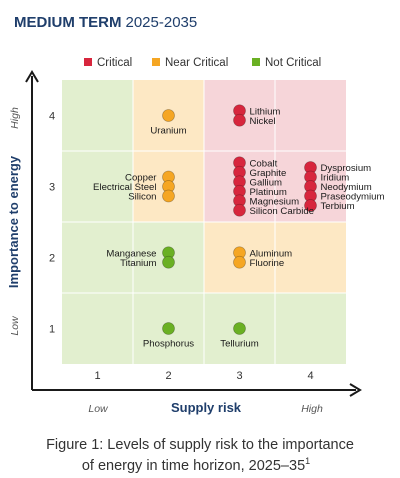 This screenshot has width=400, height=478. Describe the element at coordinates (335, 178) in the screenshot. I see `label-iridium: Iridium` at that location.